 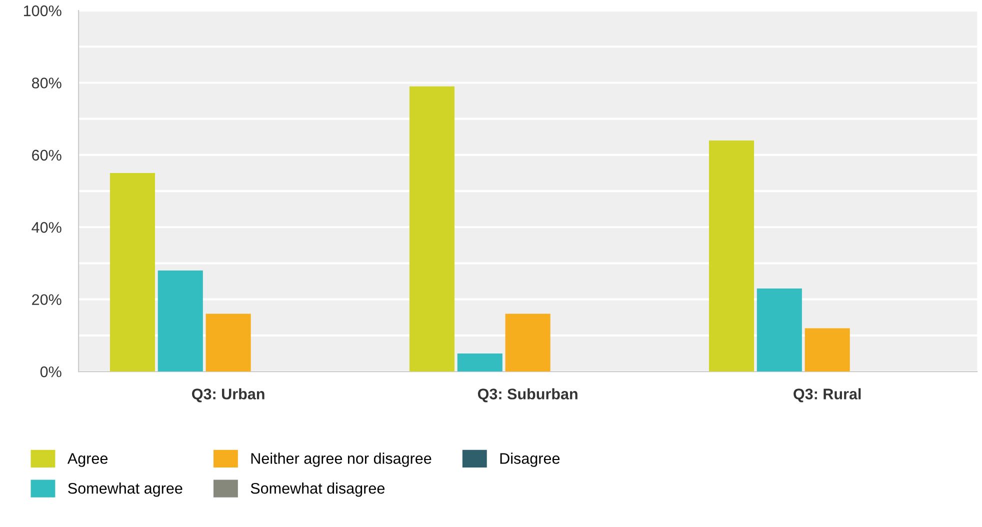 What do you see at coordinates (87, 460) in the screenshot?
I see `legend-label: Agree` at bounding box center [87, 460].